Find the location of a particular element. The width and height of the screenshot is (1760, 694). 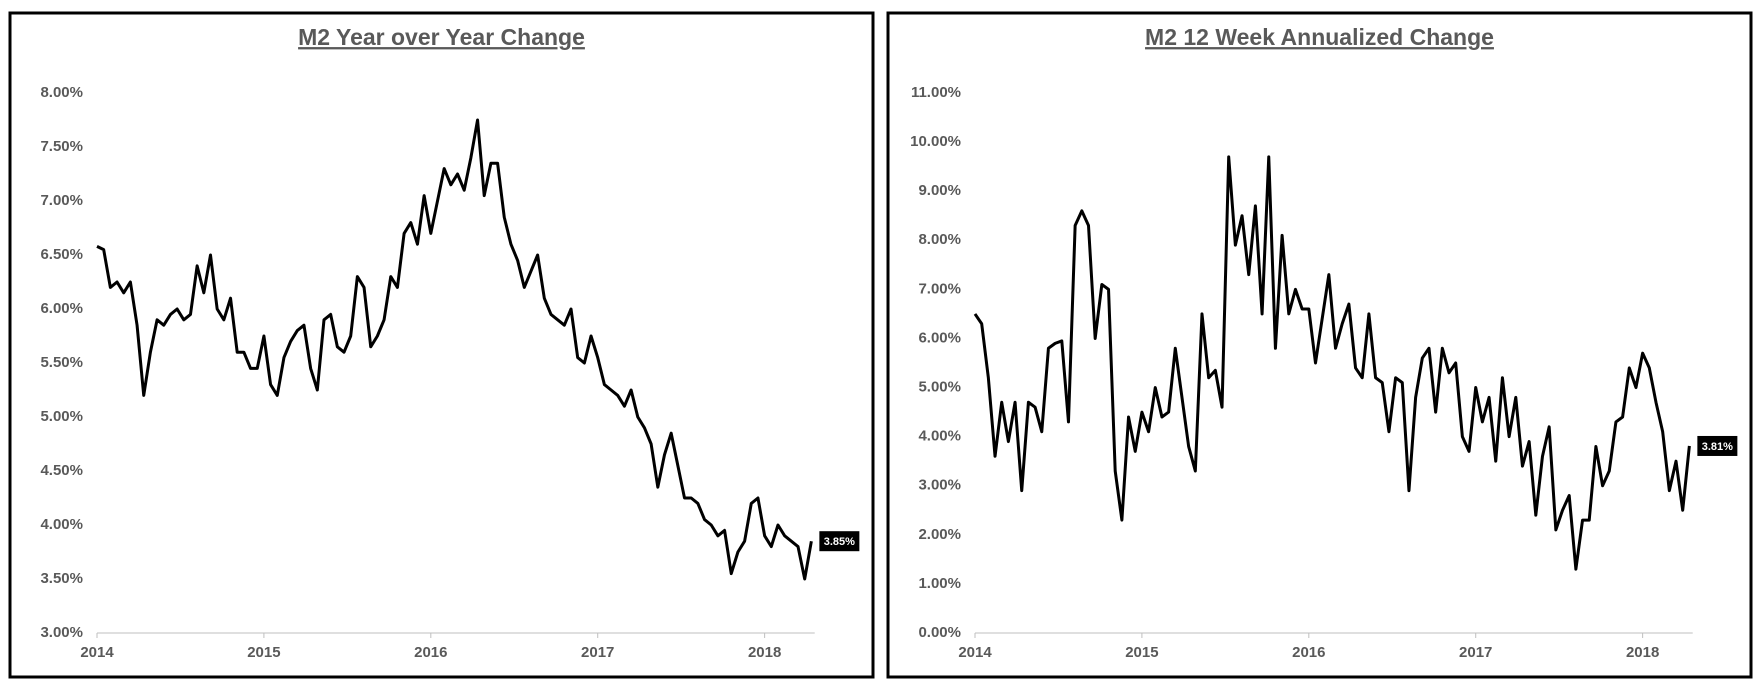

chart-title: M2 Year over Year Change is located at coordinates (441, 37).